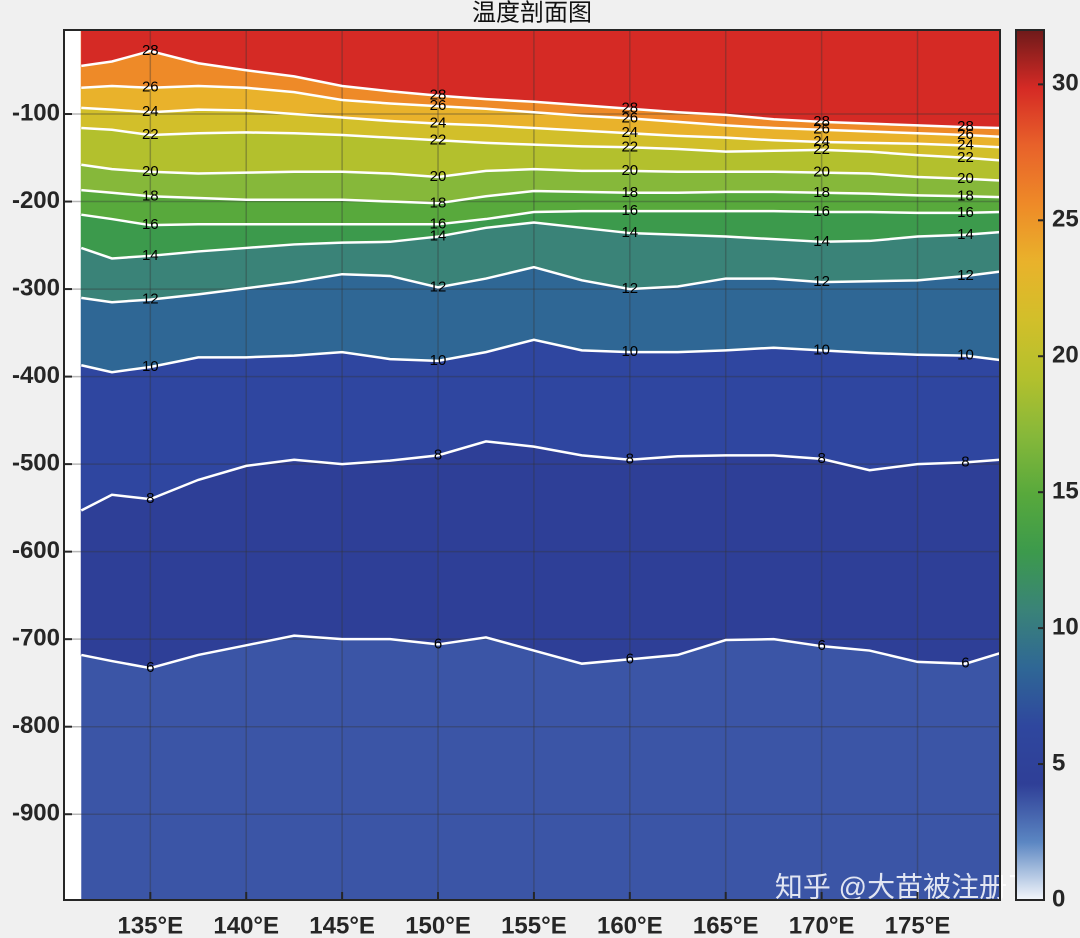 The height and width of the screenshot is (938, 1080). I want to click on y-tick-label: -300, so click(36, 287).